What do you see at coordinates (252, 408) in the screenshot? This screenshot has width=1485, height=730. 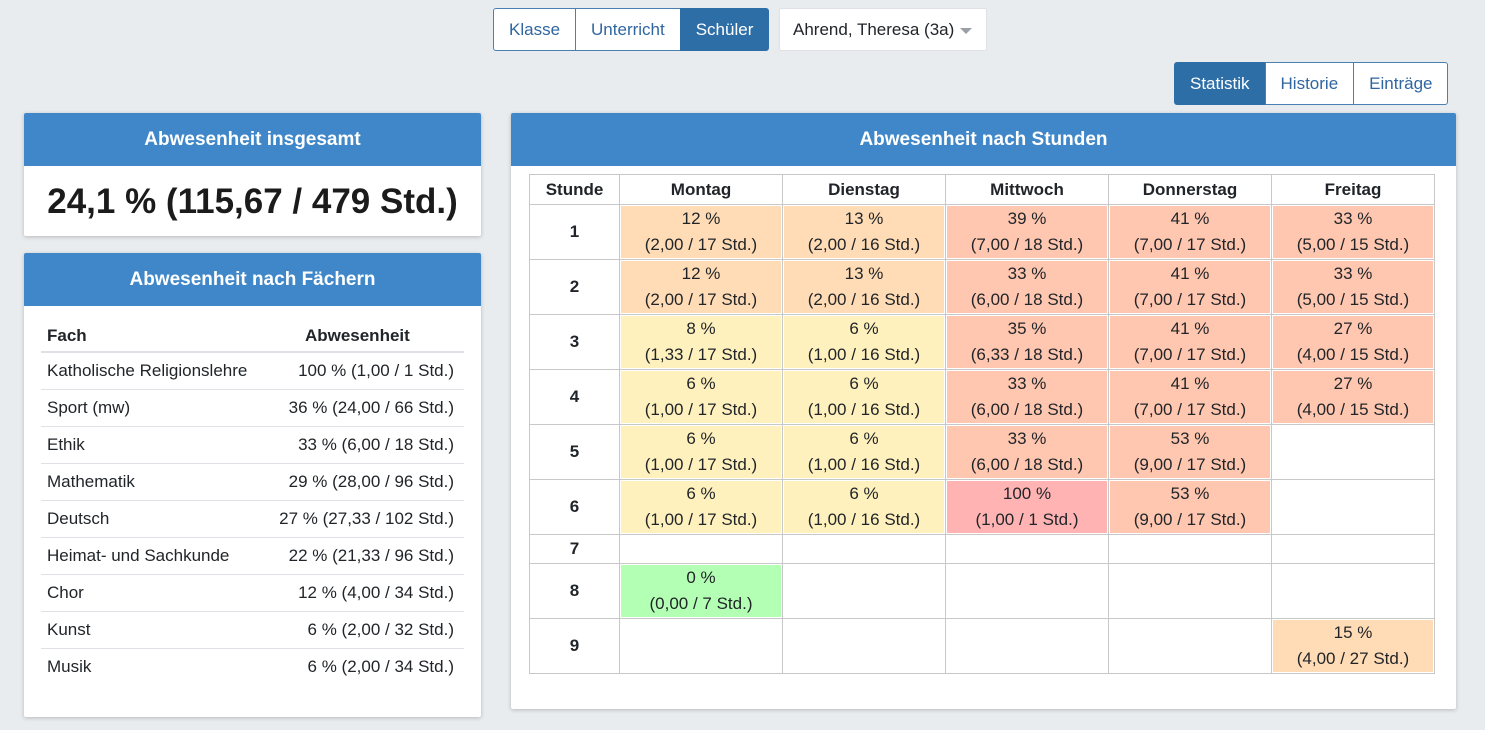 I see `table-row: Sport (mw) 36 % (24,00 / 66 Std.)` at bounding box center [252, 408].